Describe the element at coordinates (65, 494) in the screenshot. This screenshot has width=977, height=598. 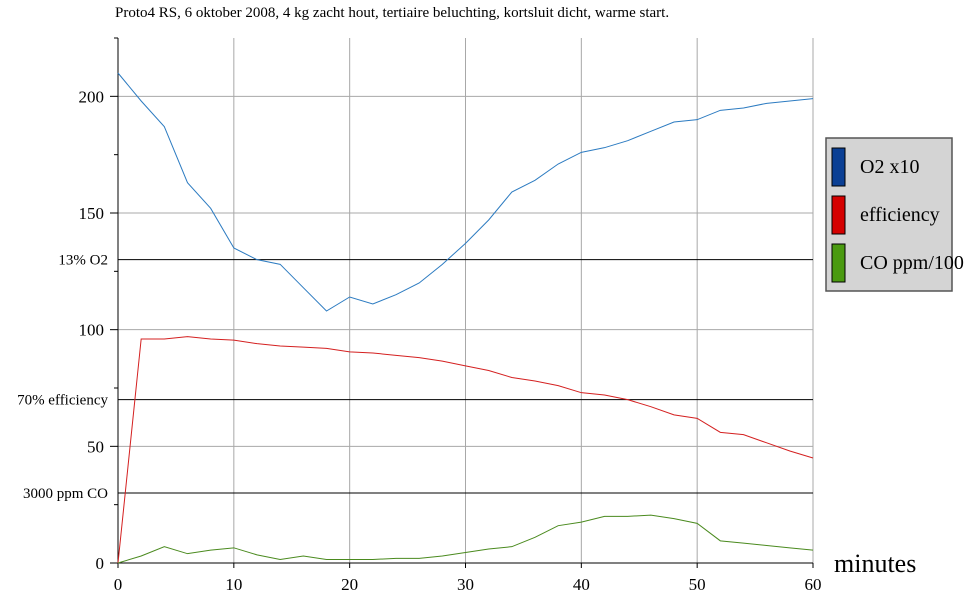
I see `reference-line-label: 3000 ppm CO` at that location.